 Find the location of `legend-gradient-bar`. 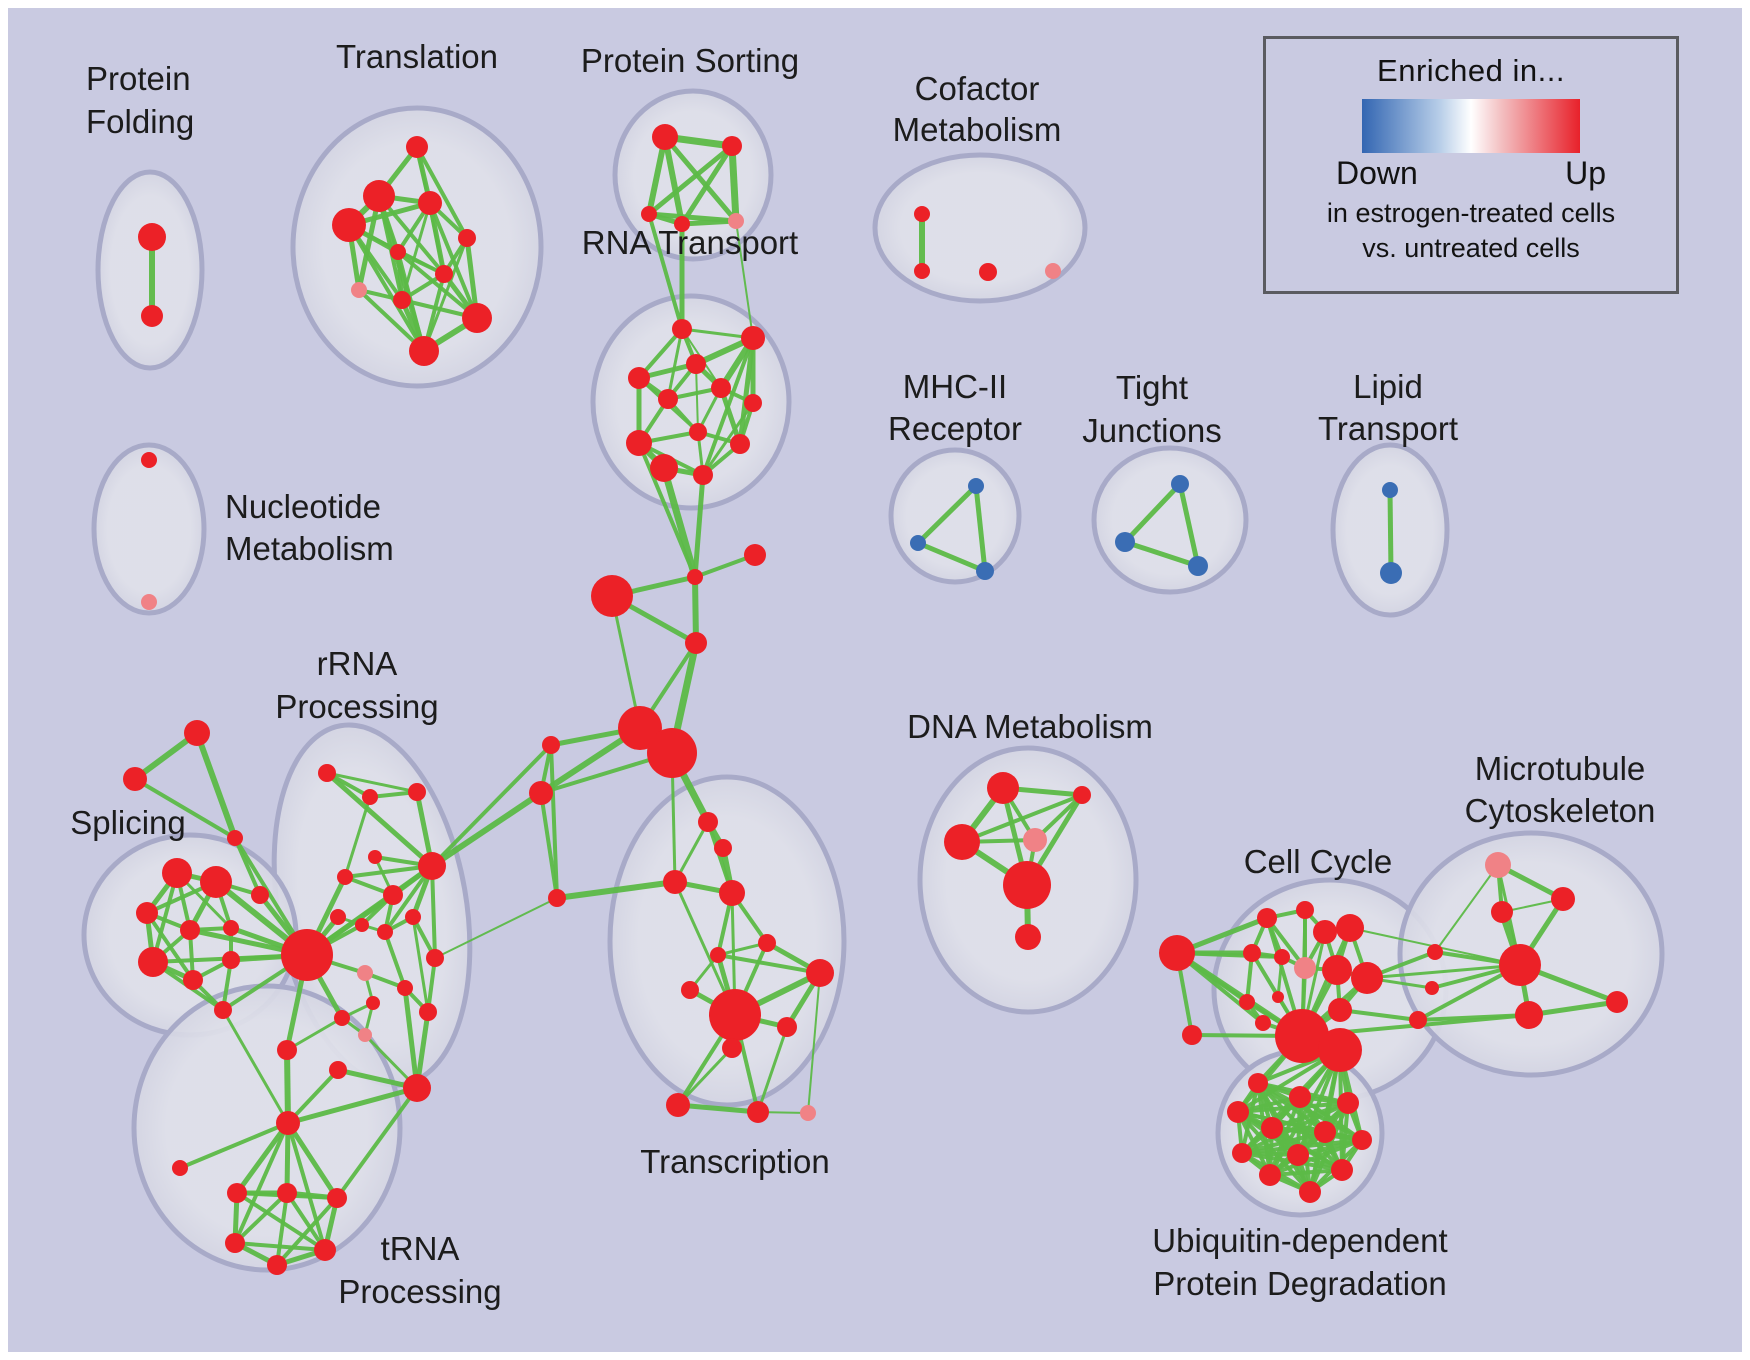

legend-gradient-bar is located at coordinates (1471, 126).